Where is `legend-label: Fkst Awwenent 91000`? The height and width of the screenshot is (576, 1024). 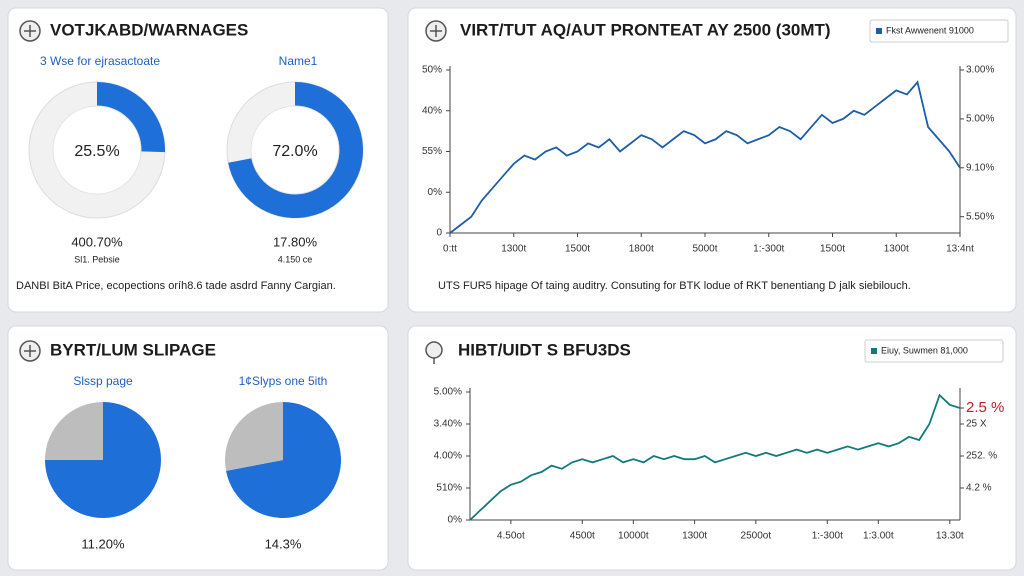
legend-label: Fkst Awwenent 91000 is located at coordinates (930, 30).